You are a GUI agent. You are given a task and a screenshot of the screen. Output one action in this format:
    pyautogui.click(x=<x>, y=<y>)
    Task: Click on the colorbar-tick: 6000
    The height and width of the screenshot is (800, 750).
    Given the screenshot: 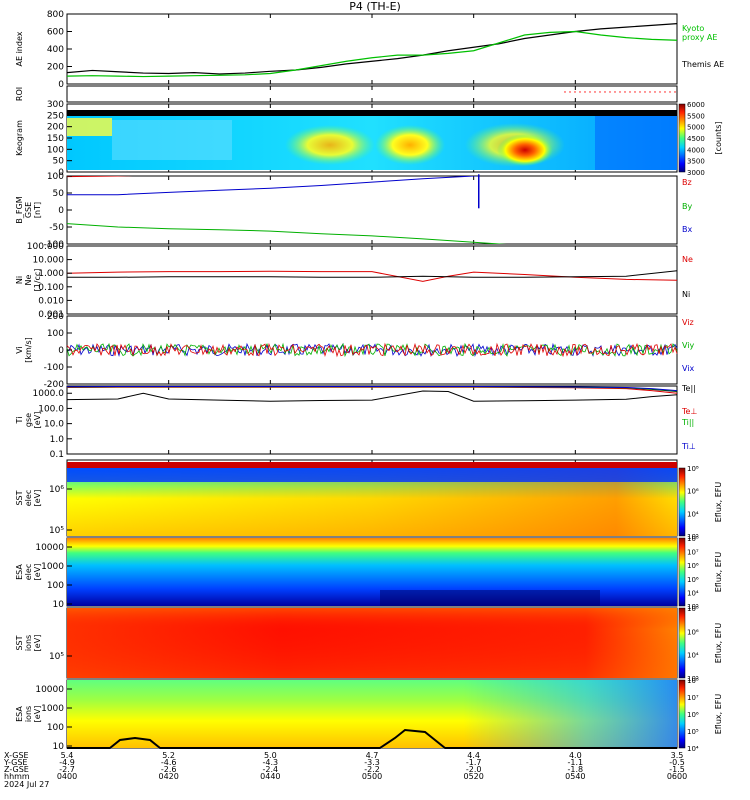 What is the action you would take?
    pyautogui.click(x=696, y=105)
    